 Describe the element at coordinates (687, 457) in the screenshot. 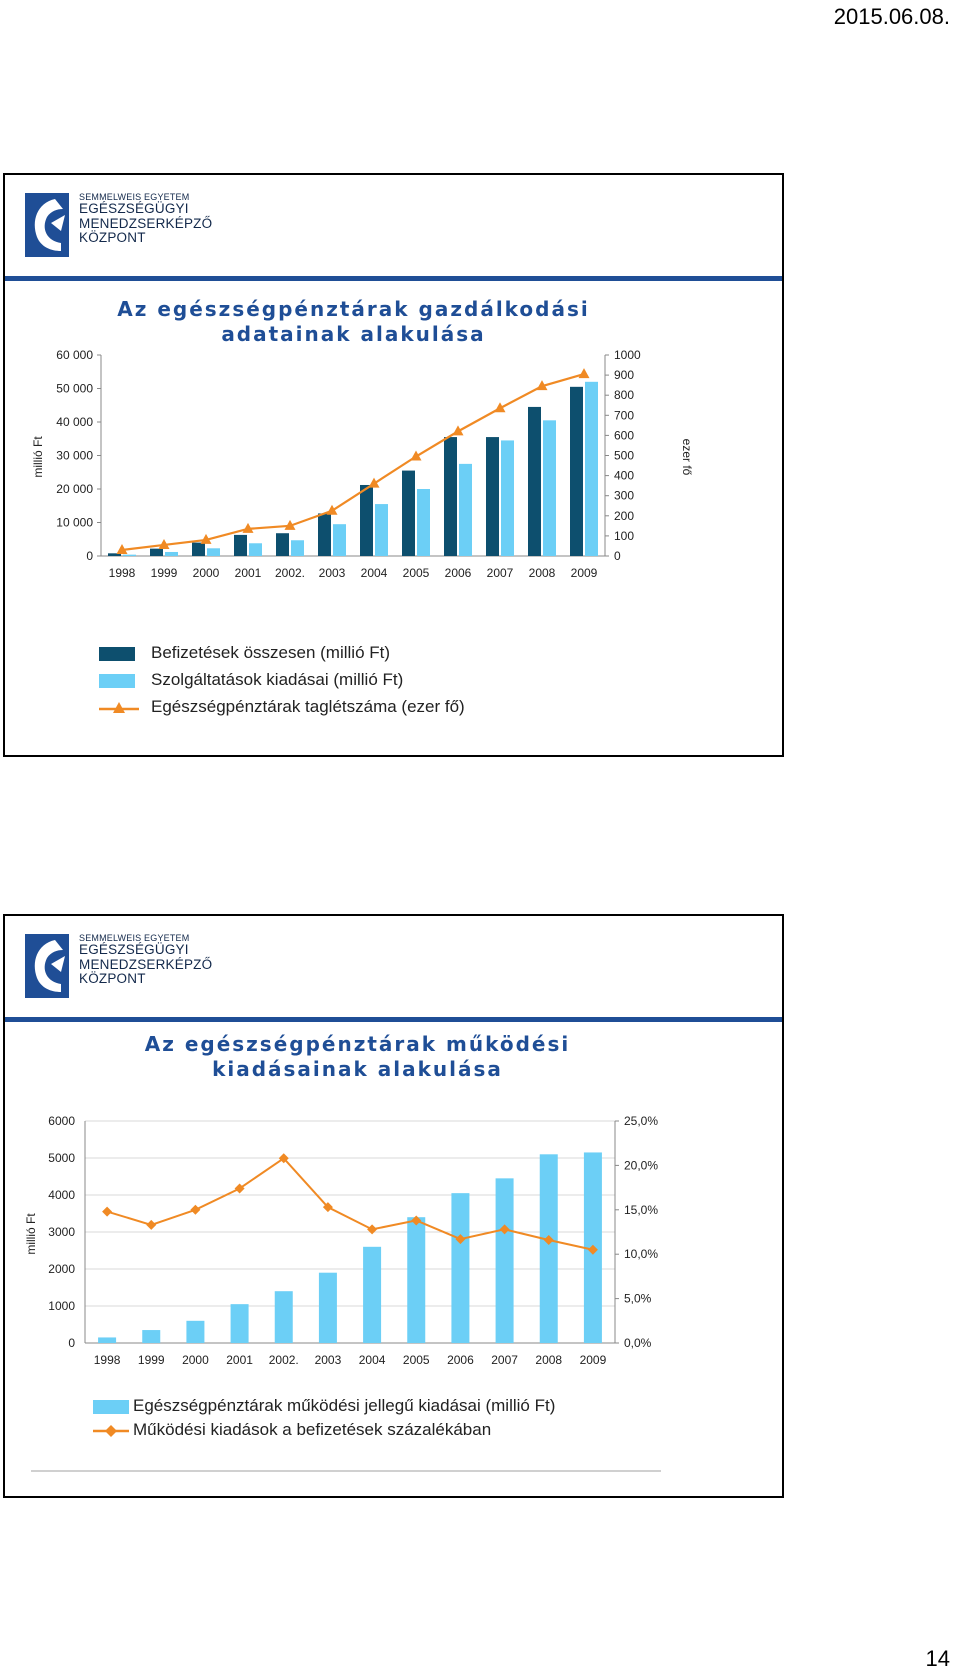

I see `y-right-axis-title: ezer fő` at that location.